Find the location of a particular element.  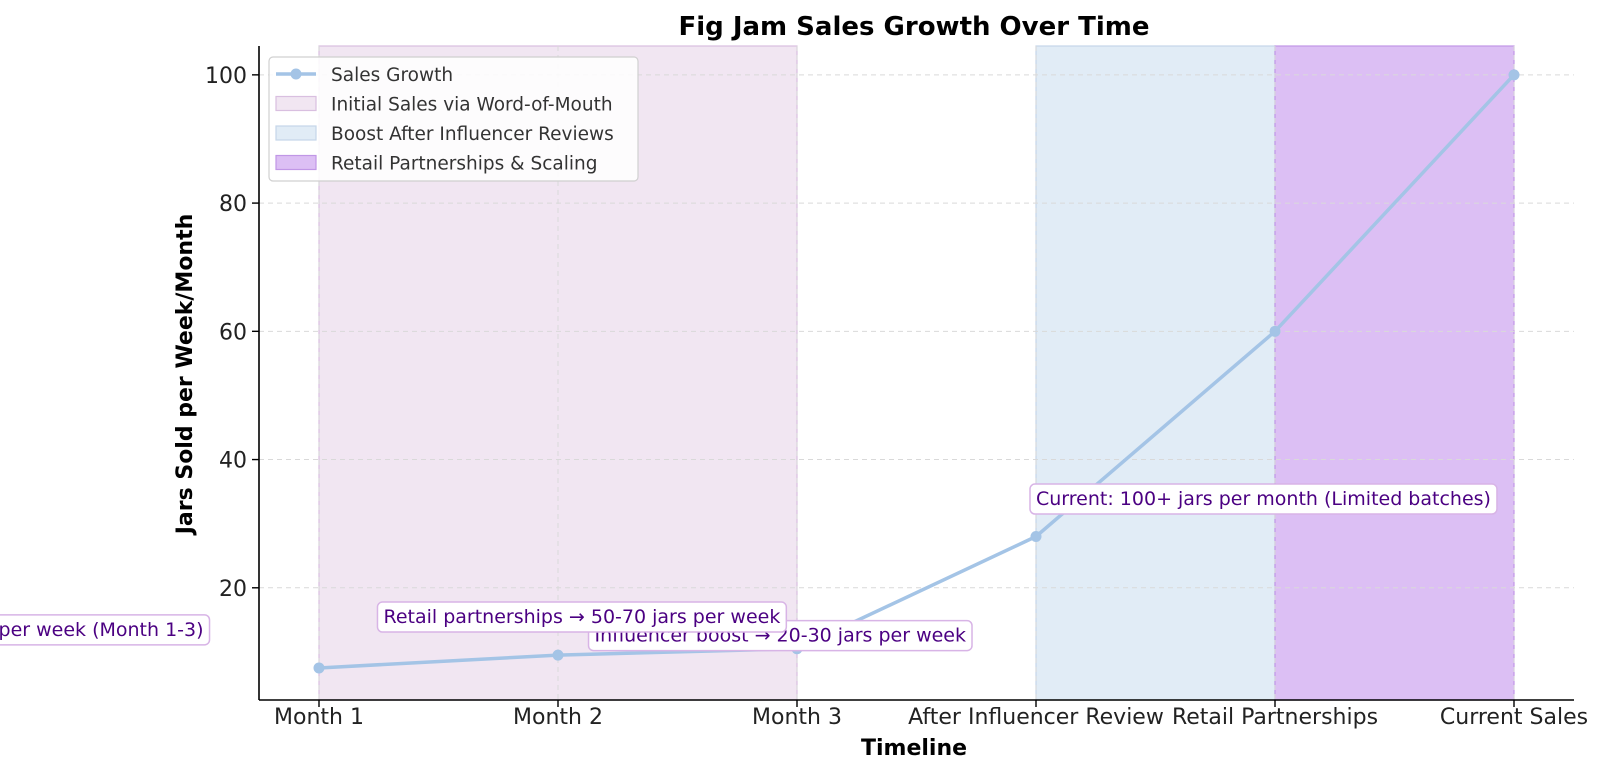

legend-label: Boost After Influencer Reviews is located at coordinates (472, 134).